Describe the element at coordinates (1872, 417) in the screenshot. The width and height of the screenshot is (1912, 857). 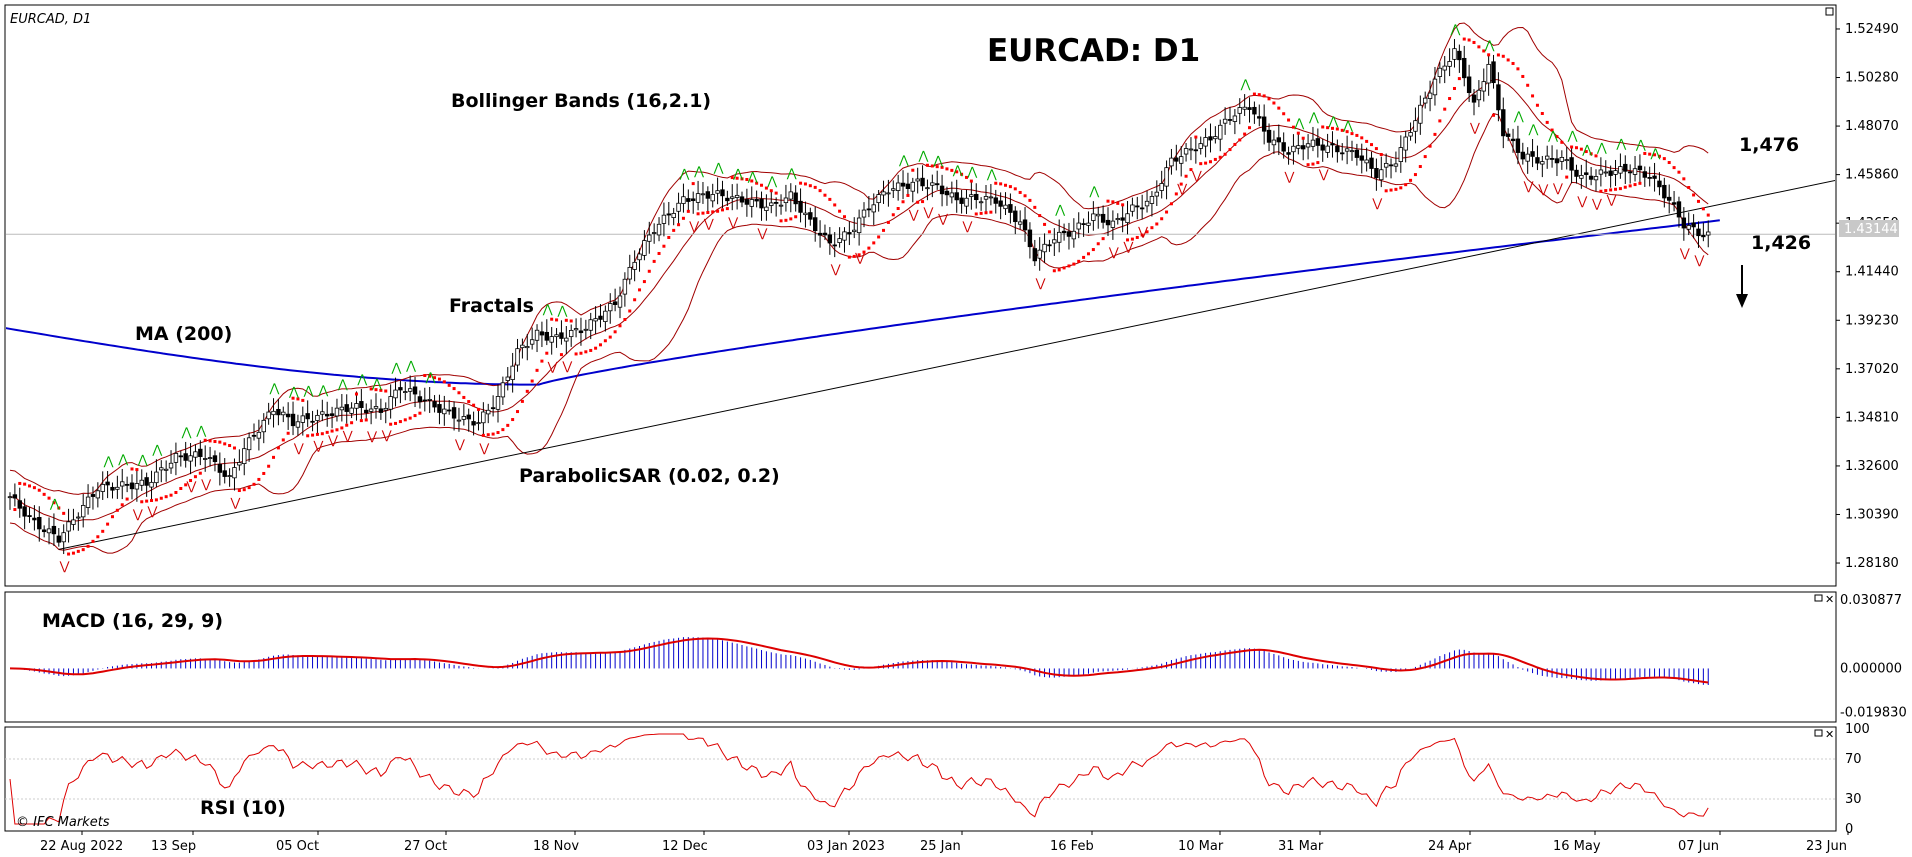
I see `y-tick-label: 1.34810` at that location.